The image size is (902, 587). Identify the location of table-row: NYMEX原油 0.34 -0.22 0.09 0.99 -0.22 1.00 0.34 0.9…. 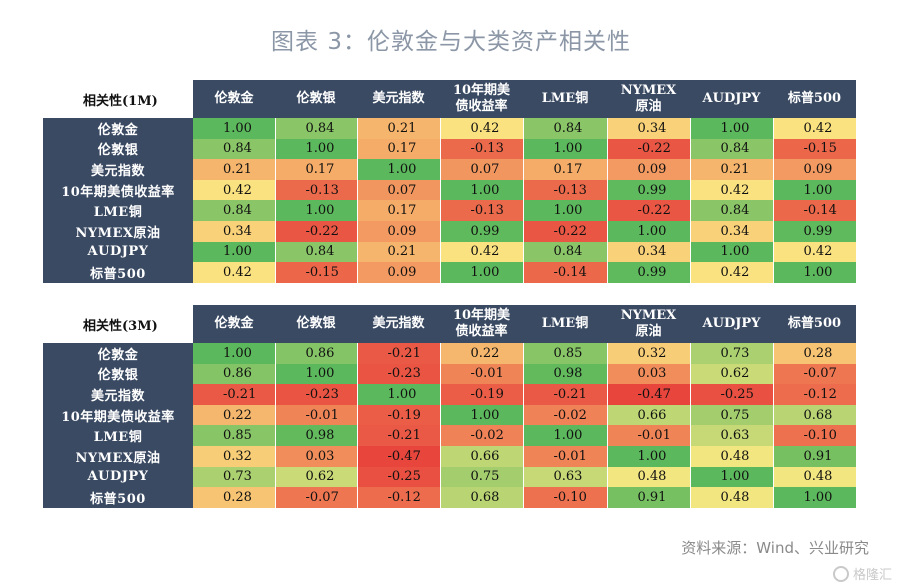
(450, 231).